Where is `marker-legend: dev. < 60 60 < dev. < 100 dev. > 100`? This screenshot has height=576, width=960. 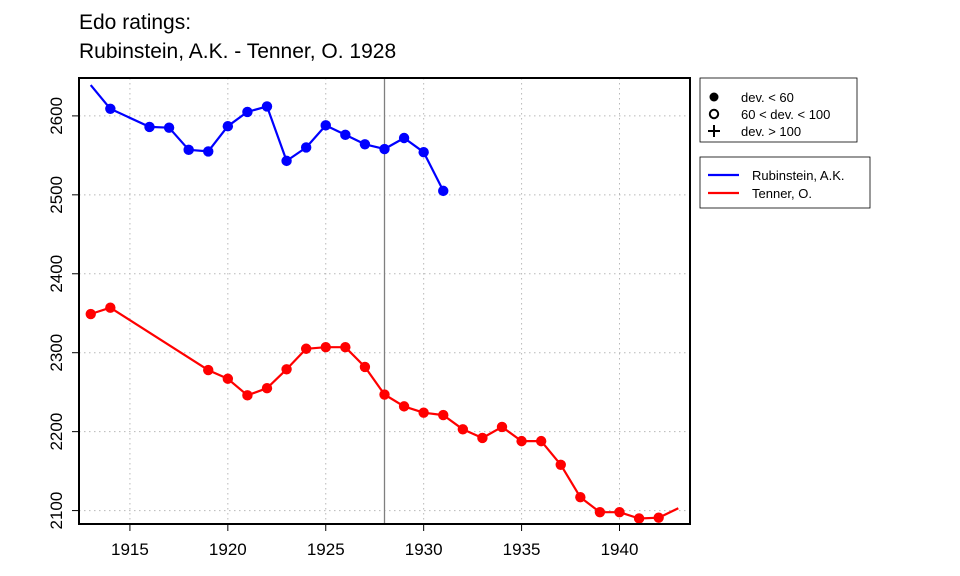 marker-legend: dev. < 60 60 < dev. < 100 dev. > 100 is located at coordinates (778, 110).